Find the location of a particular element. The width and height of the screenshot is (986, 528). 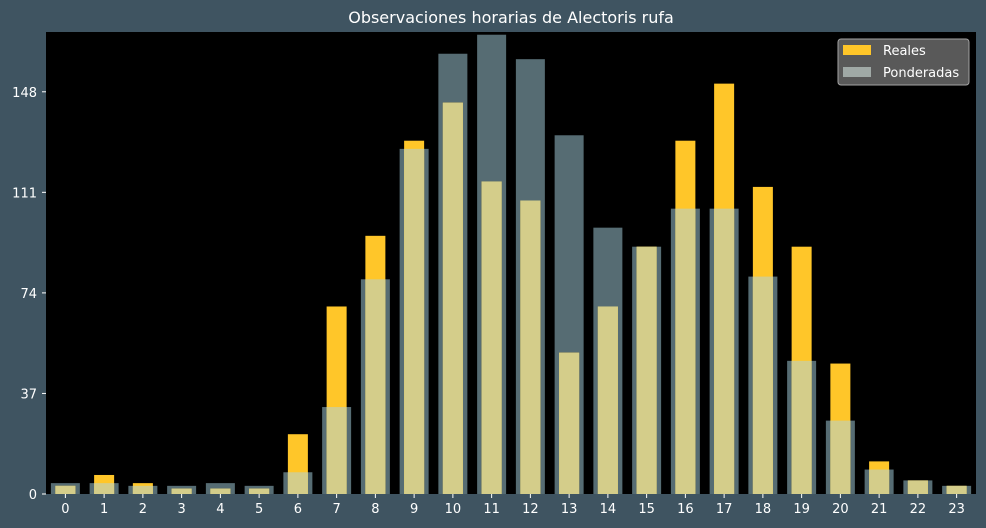

y-tick-label-0: 0 is located at coordinates (33, 495).